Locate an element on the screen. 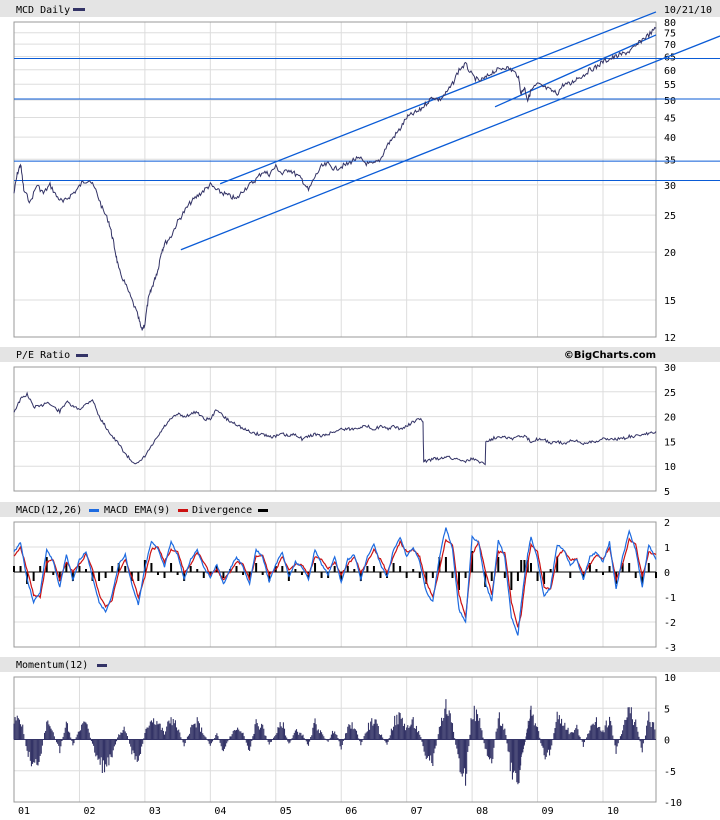 Image resolution: width=720 pixels, height=820 pixels. x-tick-label: 10 is located at coordinates (613, 811).